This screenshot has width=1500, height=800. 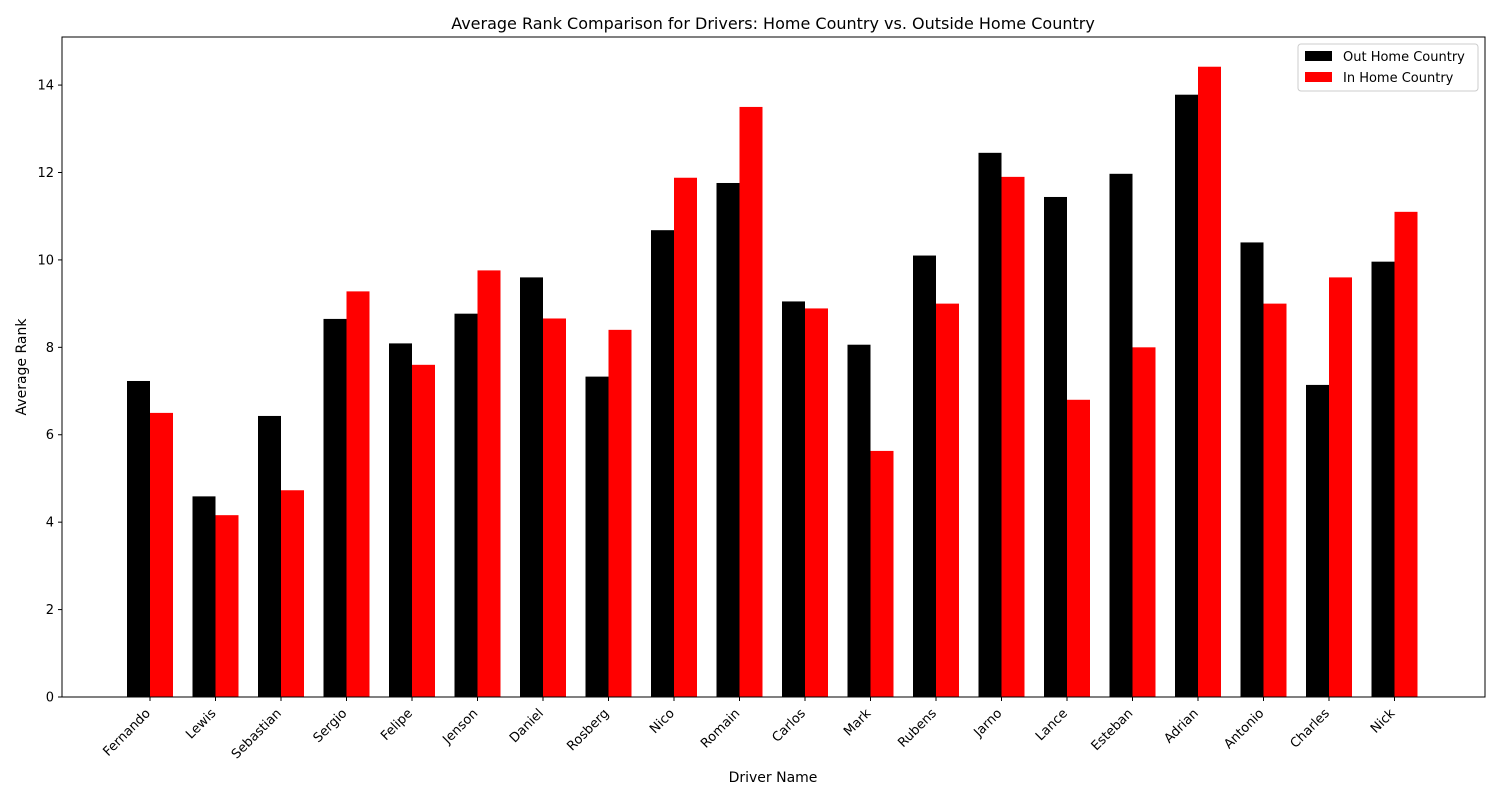 What do you see at coordinates (728, 439) in the screenshot?
I see `bar-out-home-romain` at bounding box center [728, 439].